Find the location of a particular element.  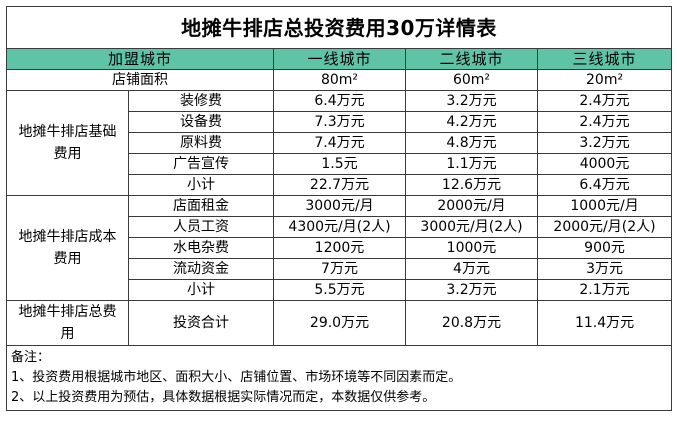

cell-value: 3000元/月(2人) is located at coordinates (471, 227).